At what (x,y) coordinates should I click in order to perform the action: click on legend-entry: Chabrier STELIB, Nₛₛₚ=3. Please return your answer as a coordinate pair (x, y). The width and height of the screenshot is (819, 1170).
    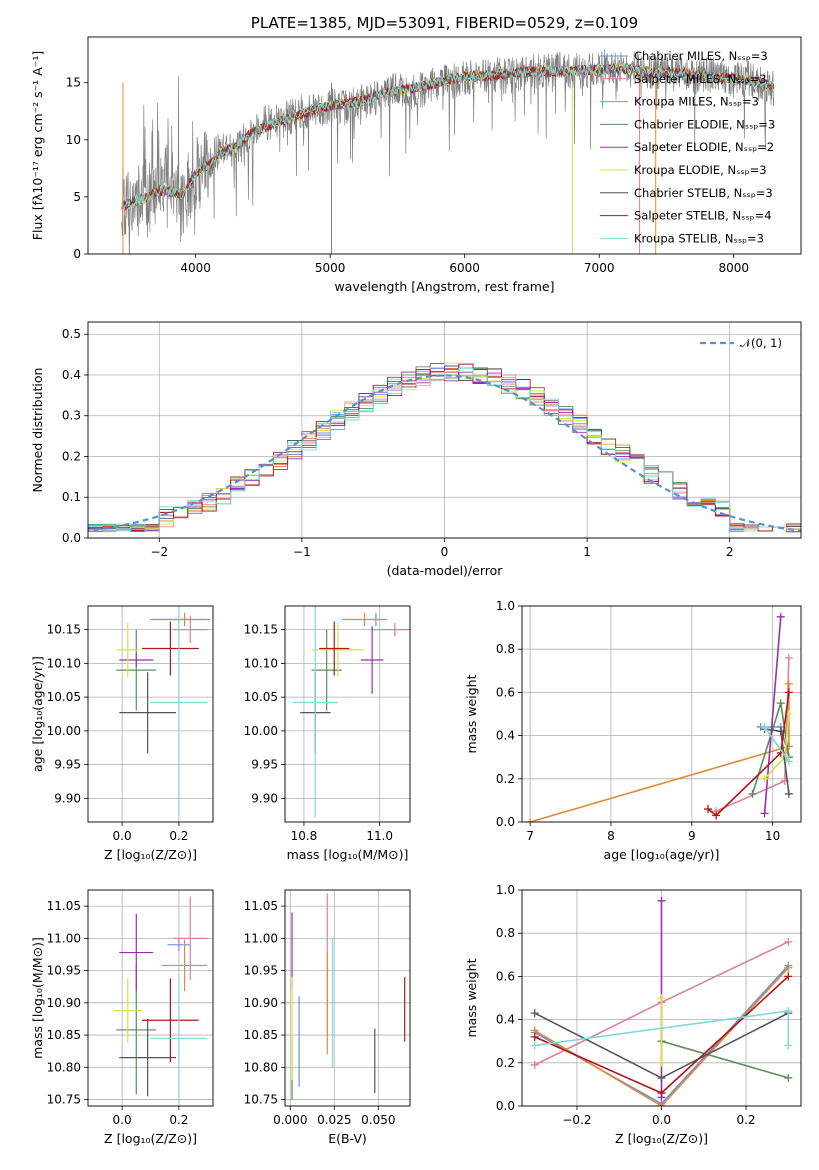
    Looking at the image, I should click on (703, 193).